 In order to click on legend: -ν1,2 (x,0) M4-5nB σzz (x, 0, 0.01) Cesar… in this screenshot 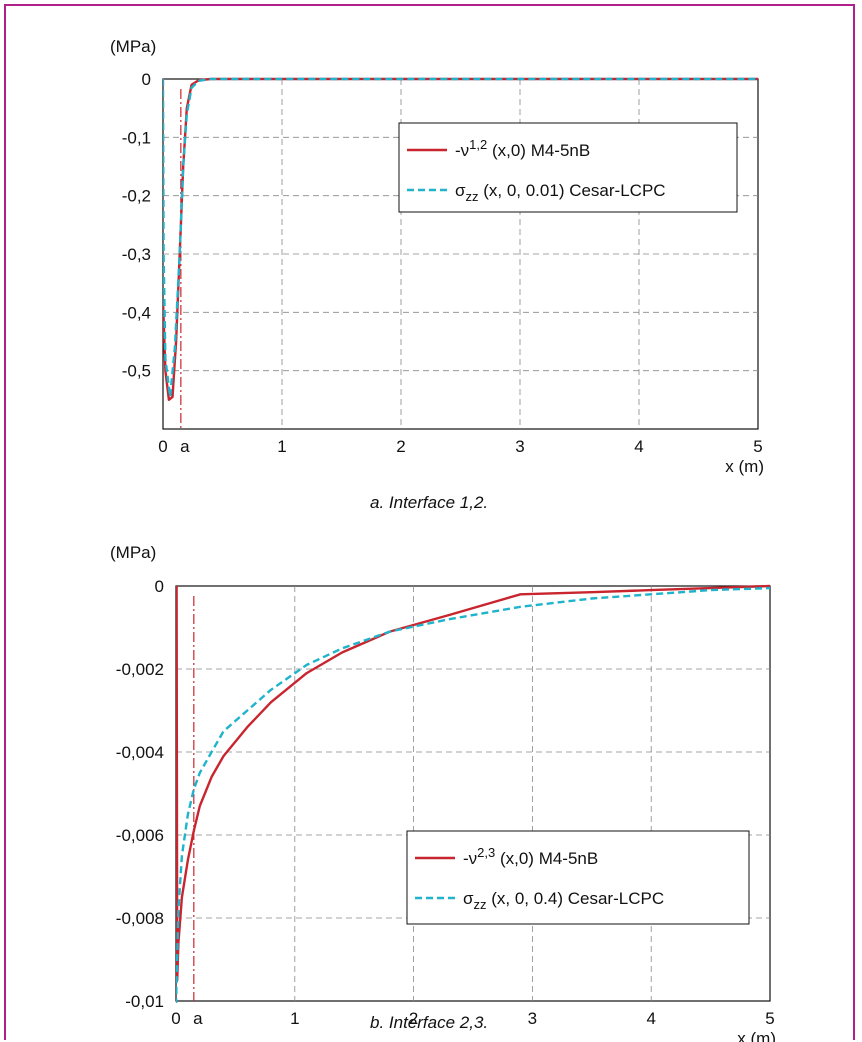, I will do `click(568, 167)`.